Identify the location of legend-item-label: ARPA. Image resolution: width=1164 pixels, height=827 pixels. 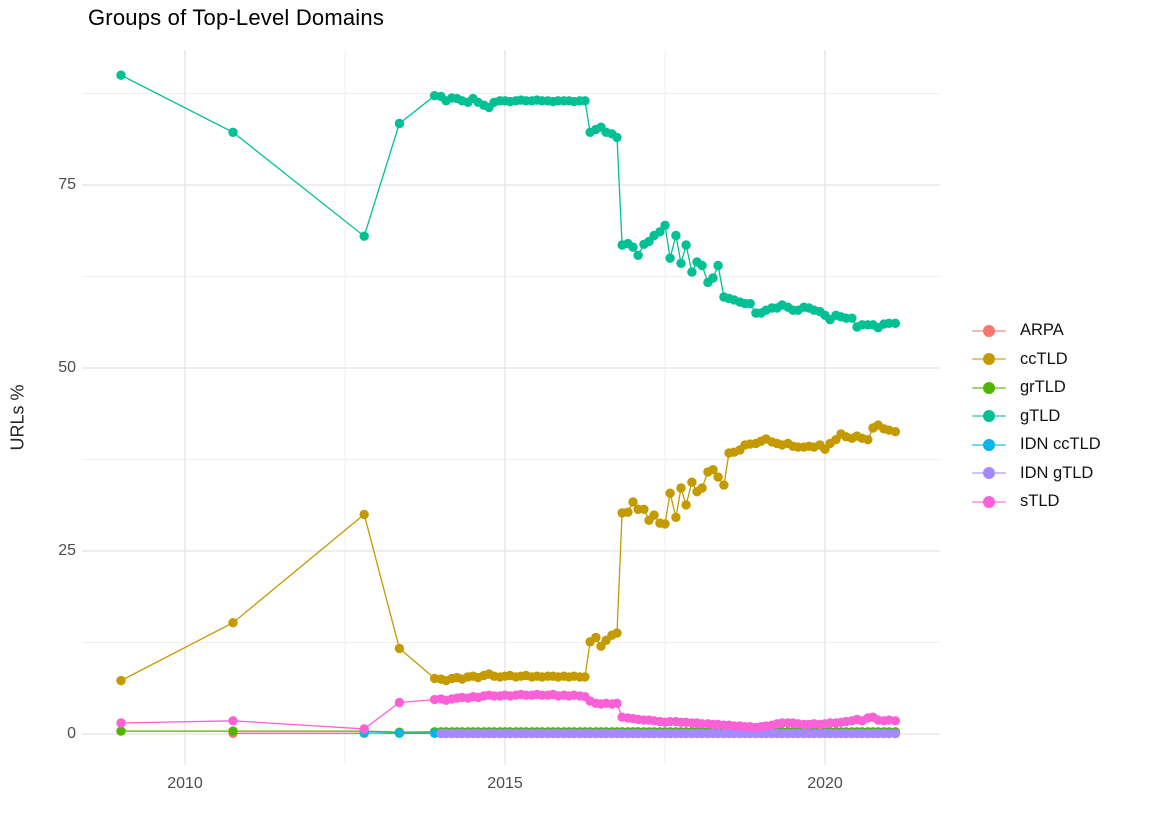
(1042, 330).